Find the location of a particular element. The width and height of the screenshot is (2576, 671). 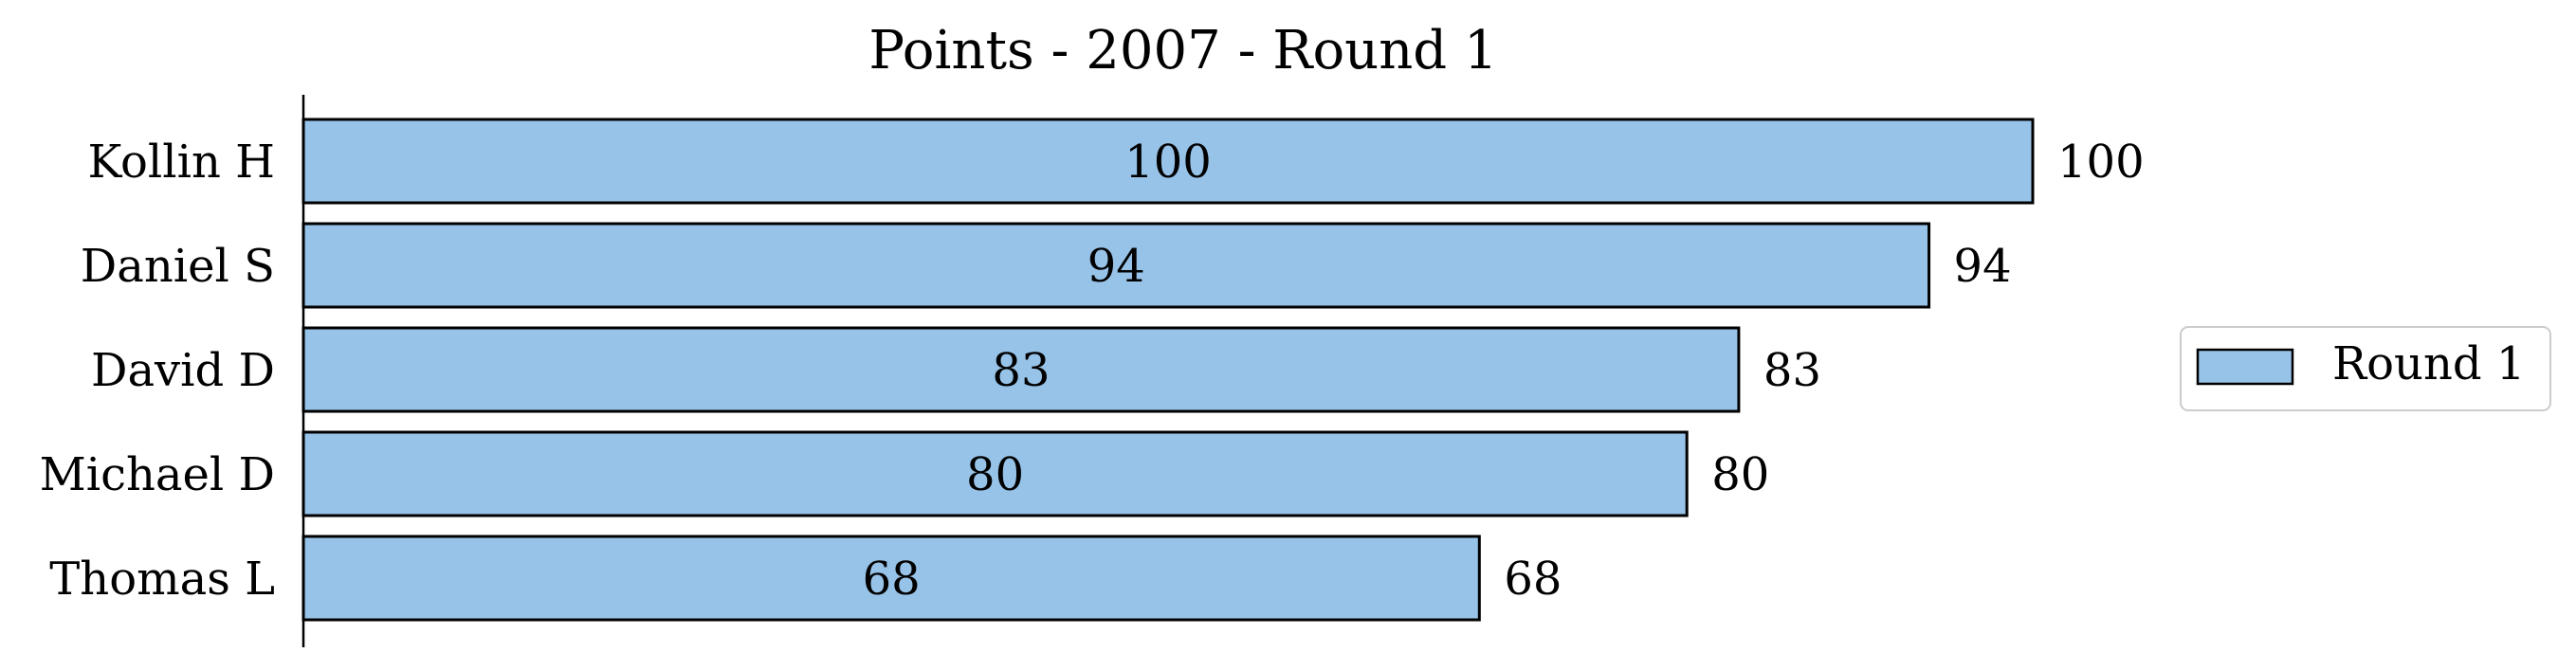

y-tick-label: Kollin H is located at coordinates (181, 162).